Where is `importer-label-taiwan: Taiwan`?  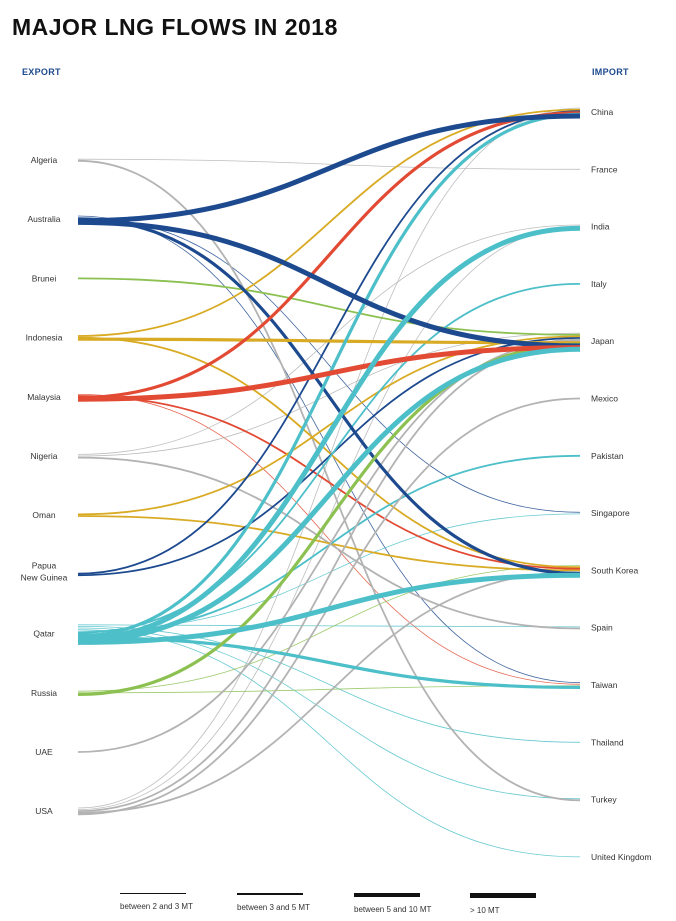
importer-label-taiwan: Taiwan is located at coordinates (604, 685).